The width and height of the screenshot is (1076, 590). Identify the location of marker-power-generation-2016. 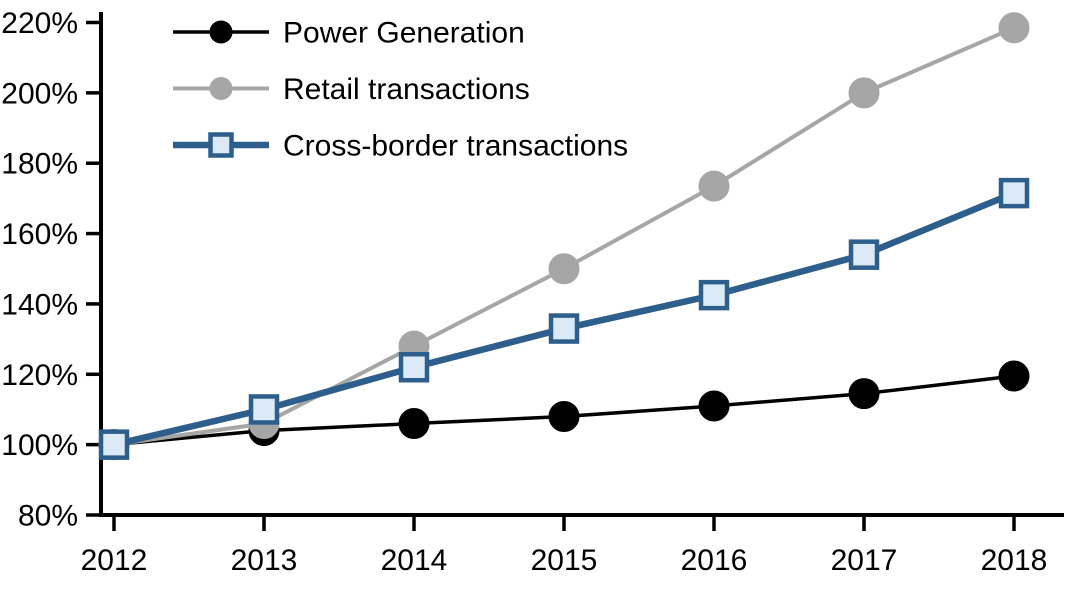
(714, 406).